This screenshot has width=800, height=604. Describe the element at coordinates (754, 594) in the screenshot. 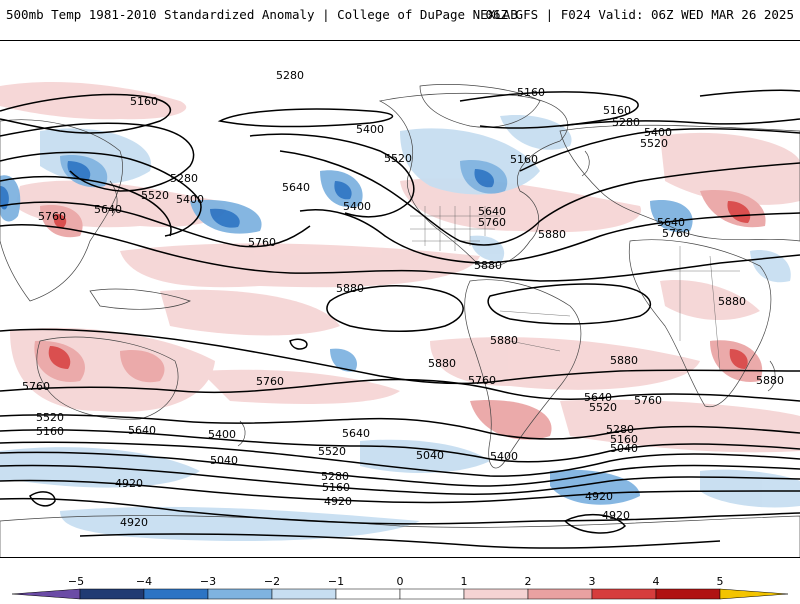

I see `swatch-max-arrow` at that location.